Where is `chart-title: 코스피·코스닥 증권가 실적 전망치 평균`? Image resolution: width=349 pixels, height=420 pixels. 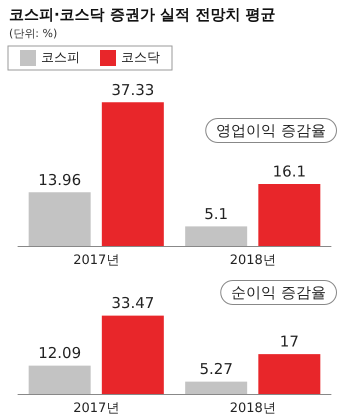
chart-title: 코스피·코스닥 증권가 실적 전망치 평균 is located at coordinates (142, 15).